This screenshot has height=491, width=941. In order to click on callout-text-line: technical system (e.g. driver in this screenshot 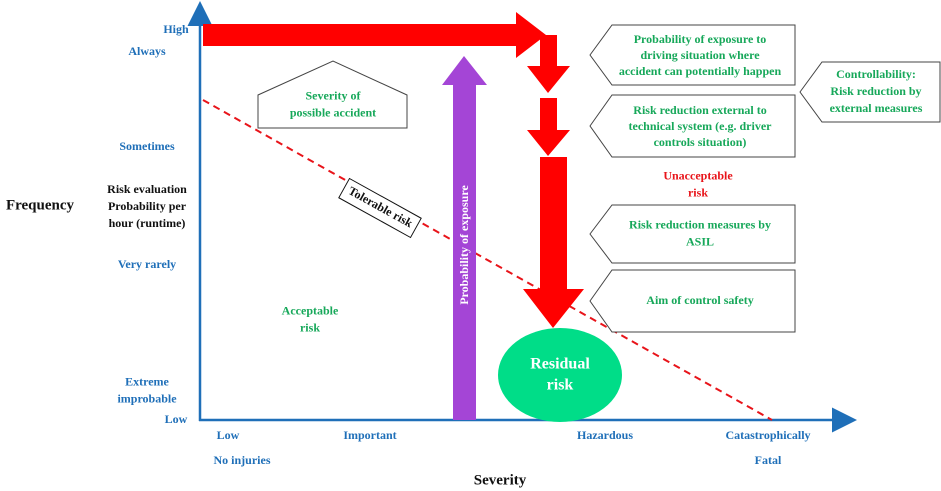, I will do `click(701, 126)`.